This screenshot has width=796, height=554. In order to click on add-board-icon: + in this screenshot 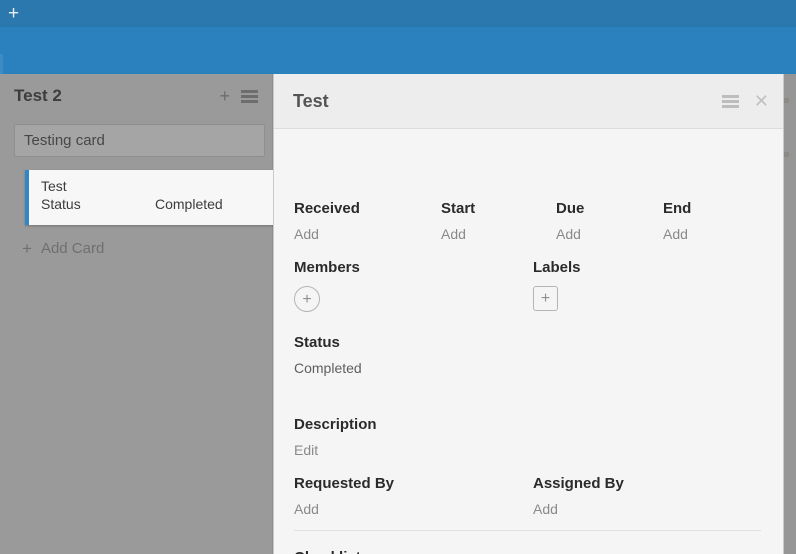, I will do `click(13, 13)`.